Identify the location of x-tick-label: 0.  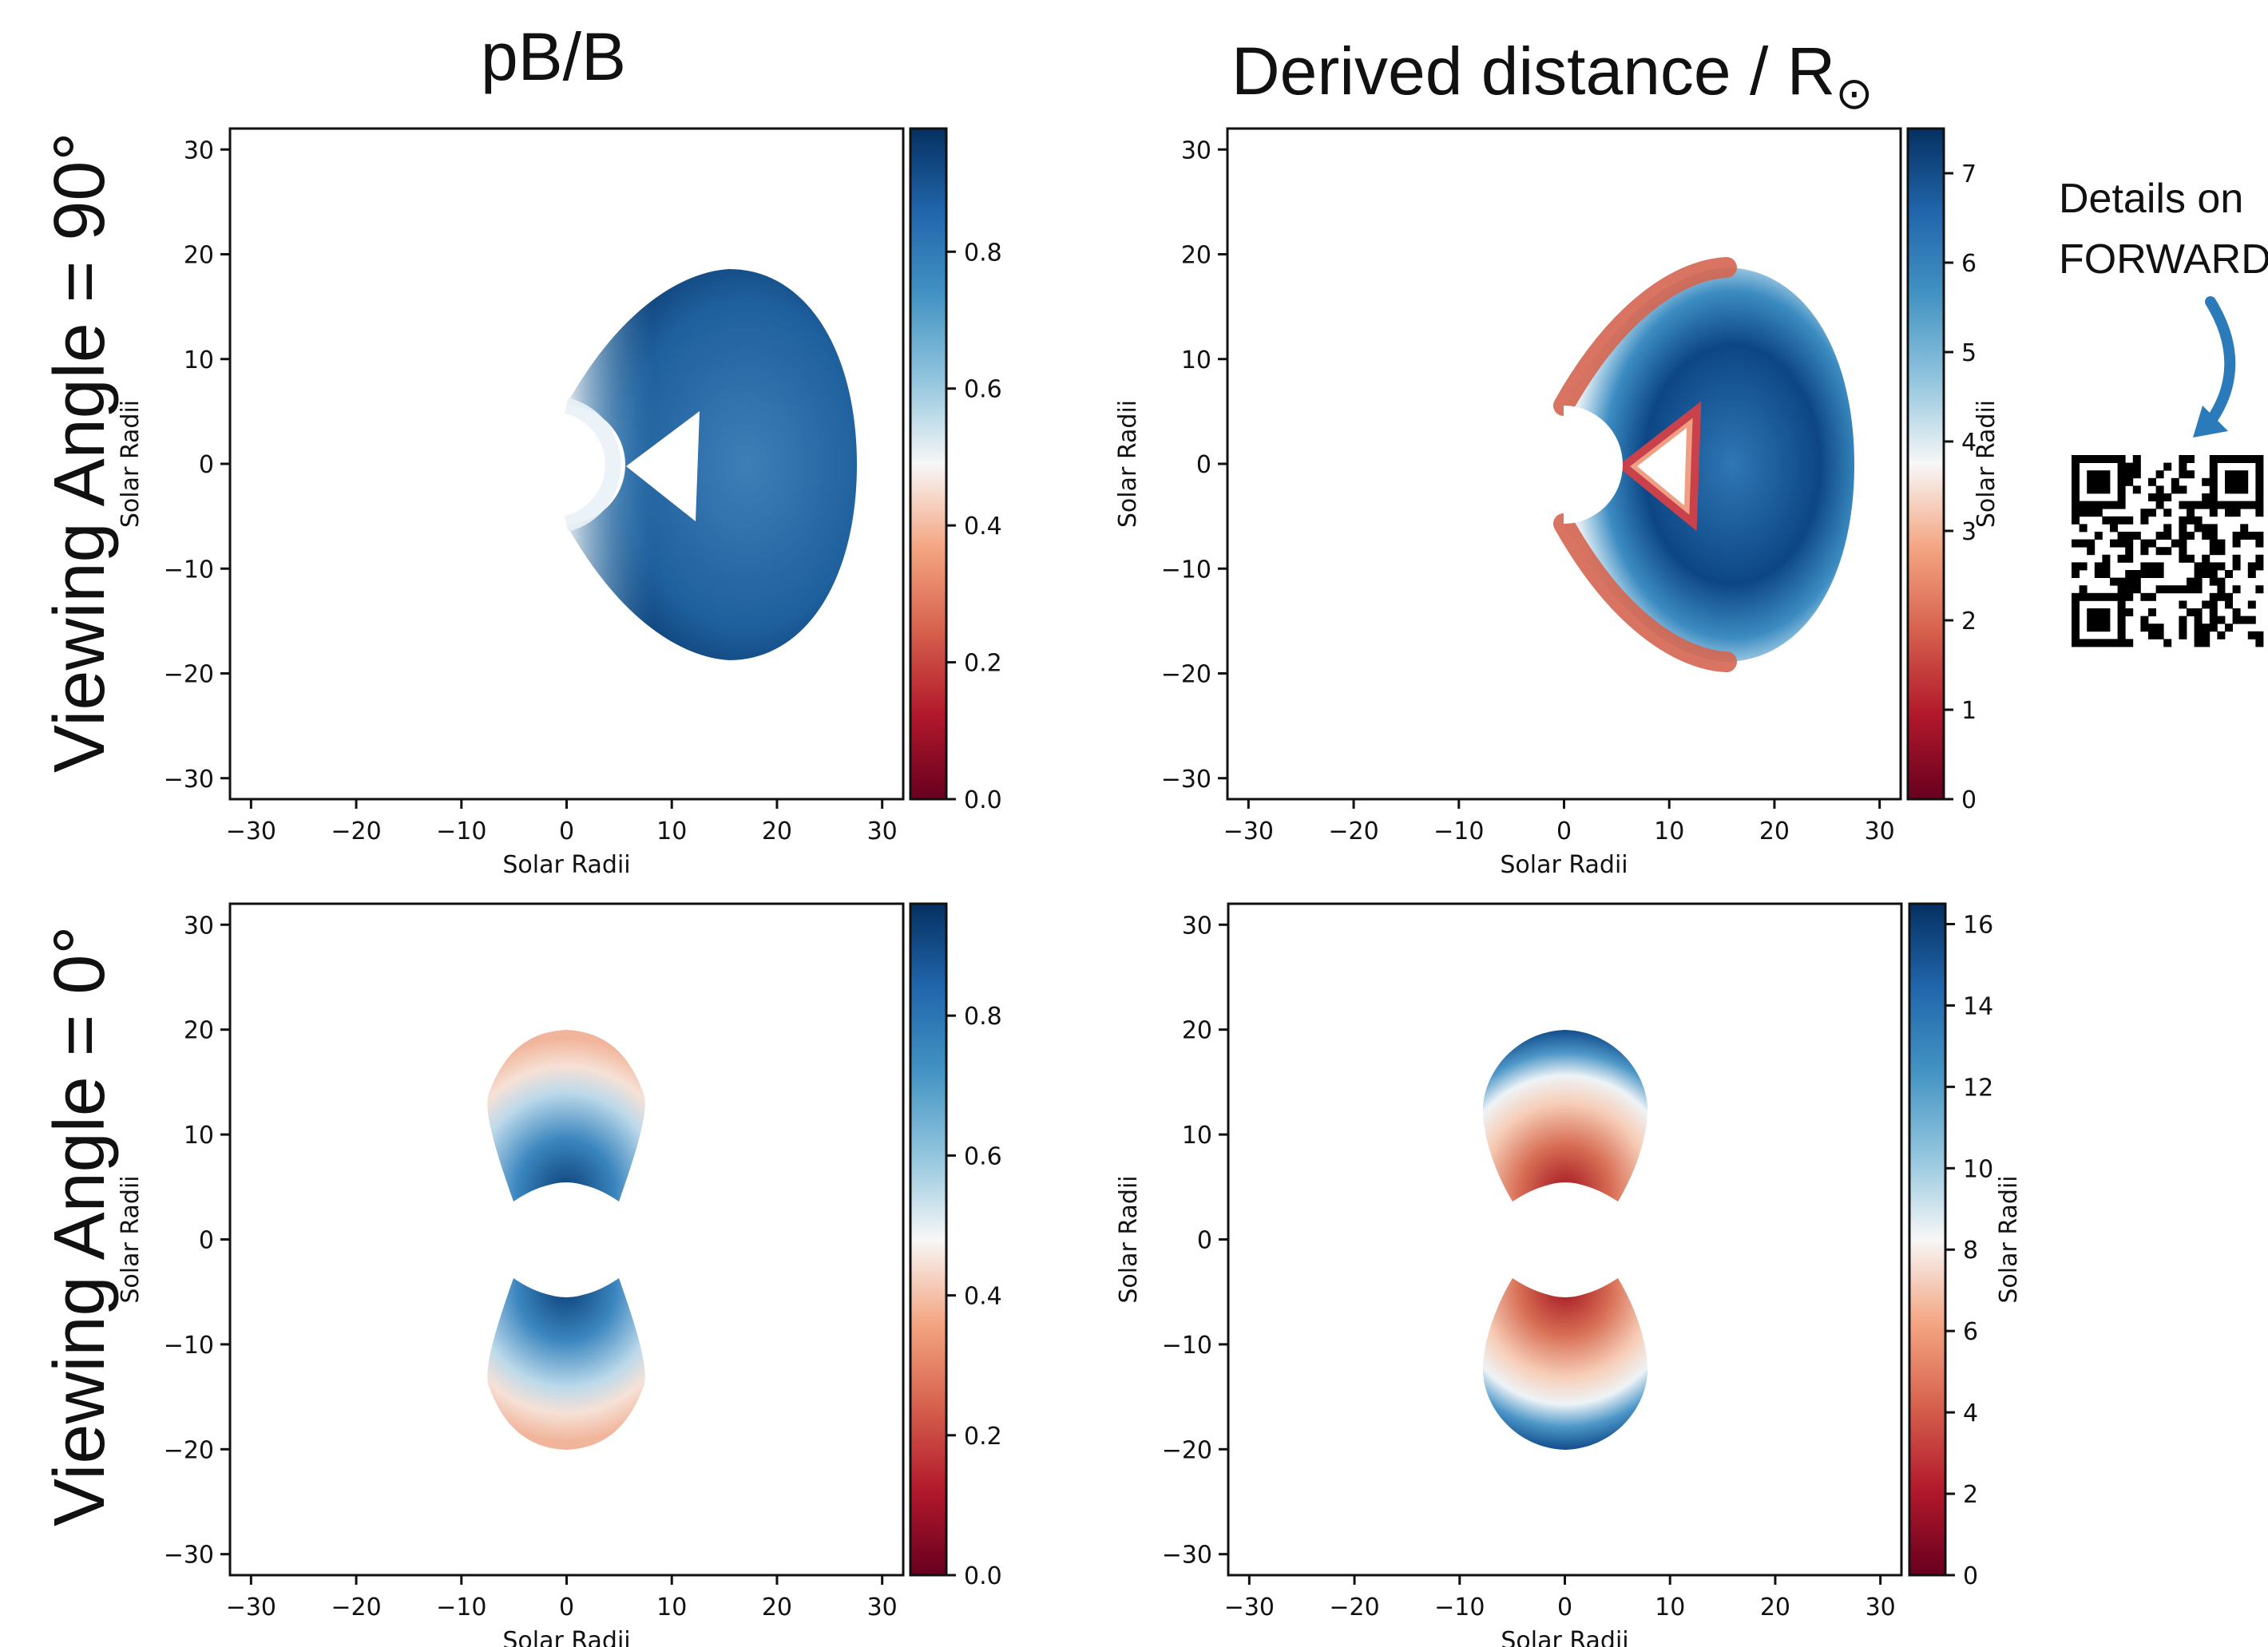
(1565, 1607).